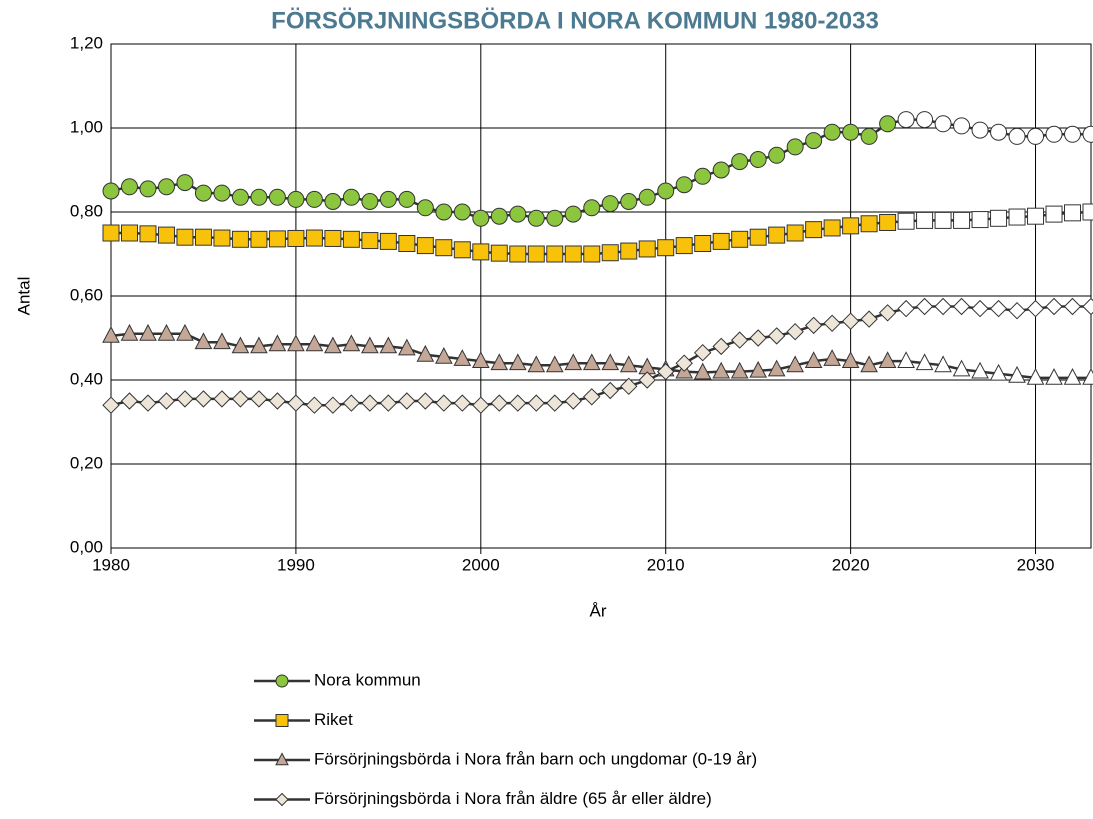 Image resolution: width=1093 pixels, height=819 pixels. Describe the element at coordinates (86, 462) in the screenshot. I see `y-tick-label: 0,20` at that location.